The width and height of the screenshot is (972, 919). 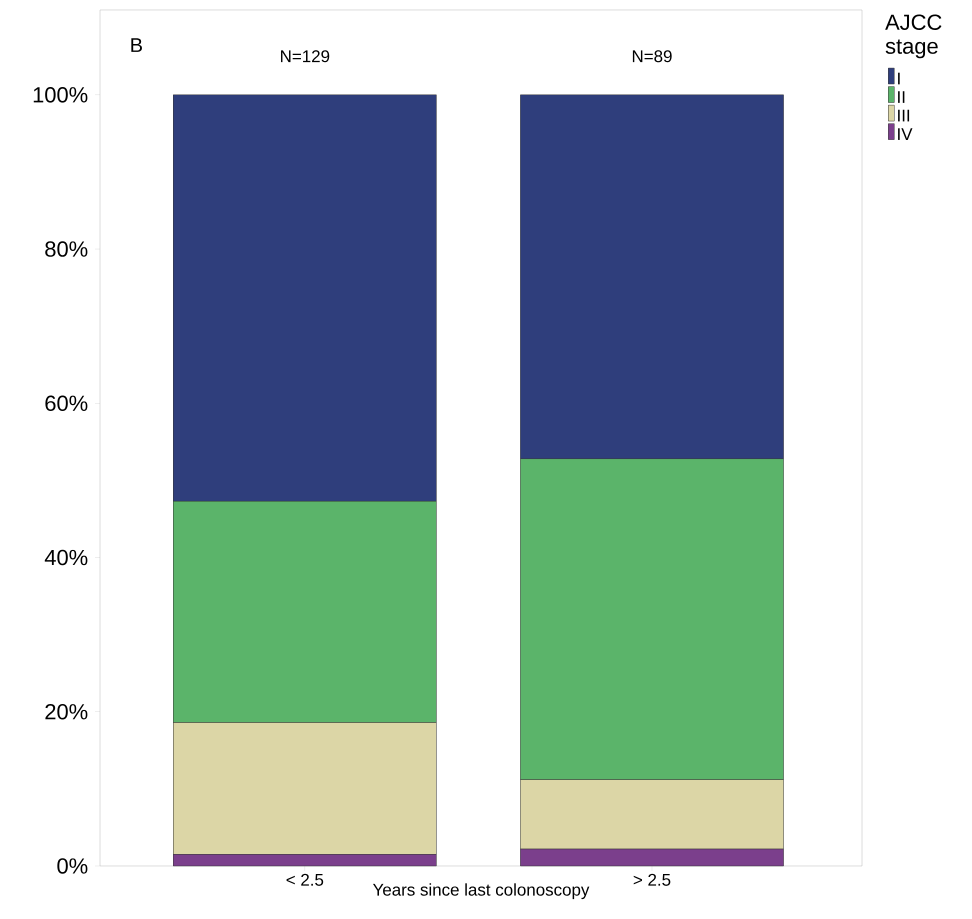 I want to click on y-tick-label: 40%, so click(x=66, y=558).